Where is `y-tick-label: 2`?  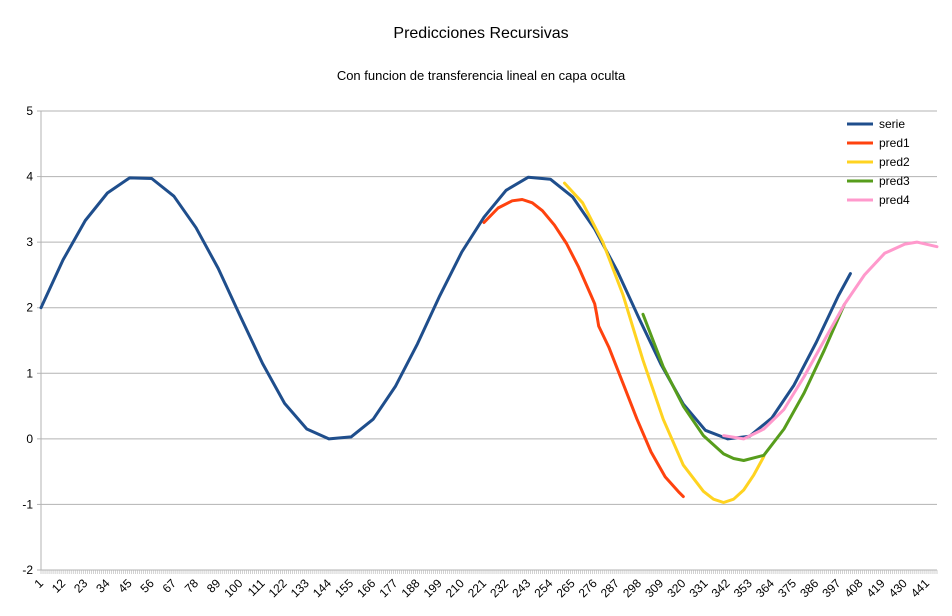 y-tick-label: 2 is located at coordinates (29, 308).